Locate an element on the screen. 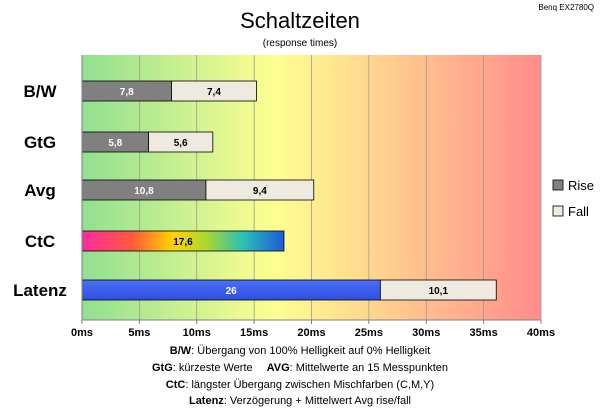 The width and height of the screenshot is (600, 415). x-tick-label: 25ms is located at coordinates (369, 333).